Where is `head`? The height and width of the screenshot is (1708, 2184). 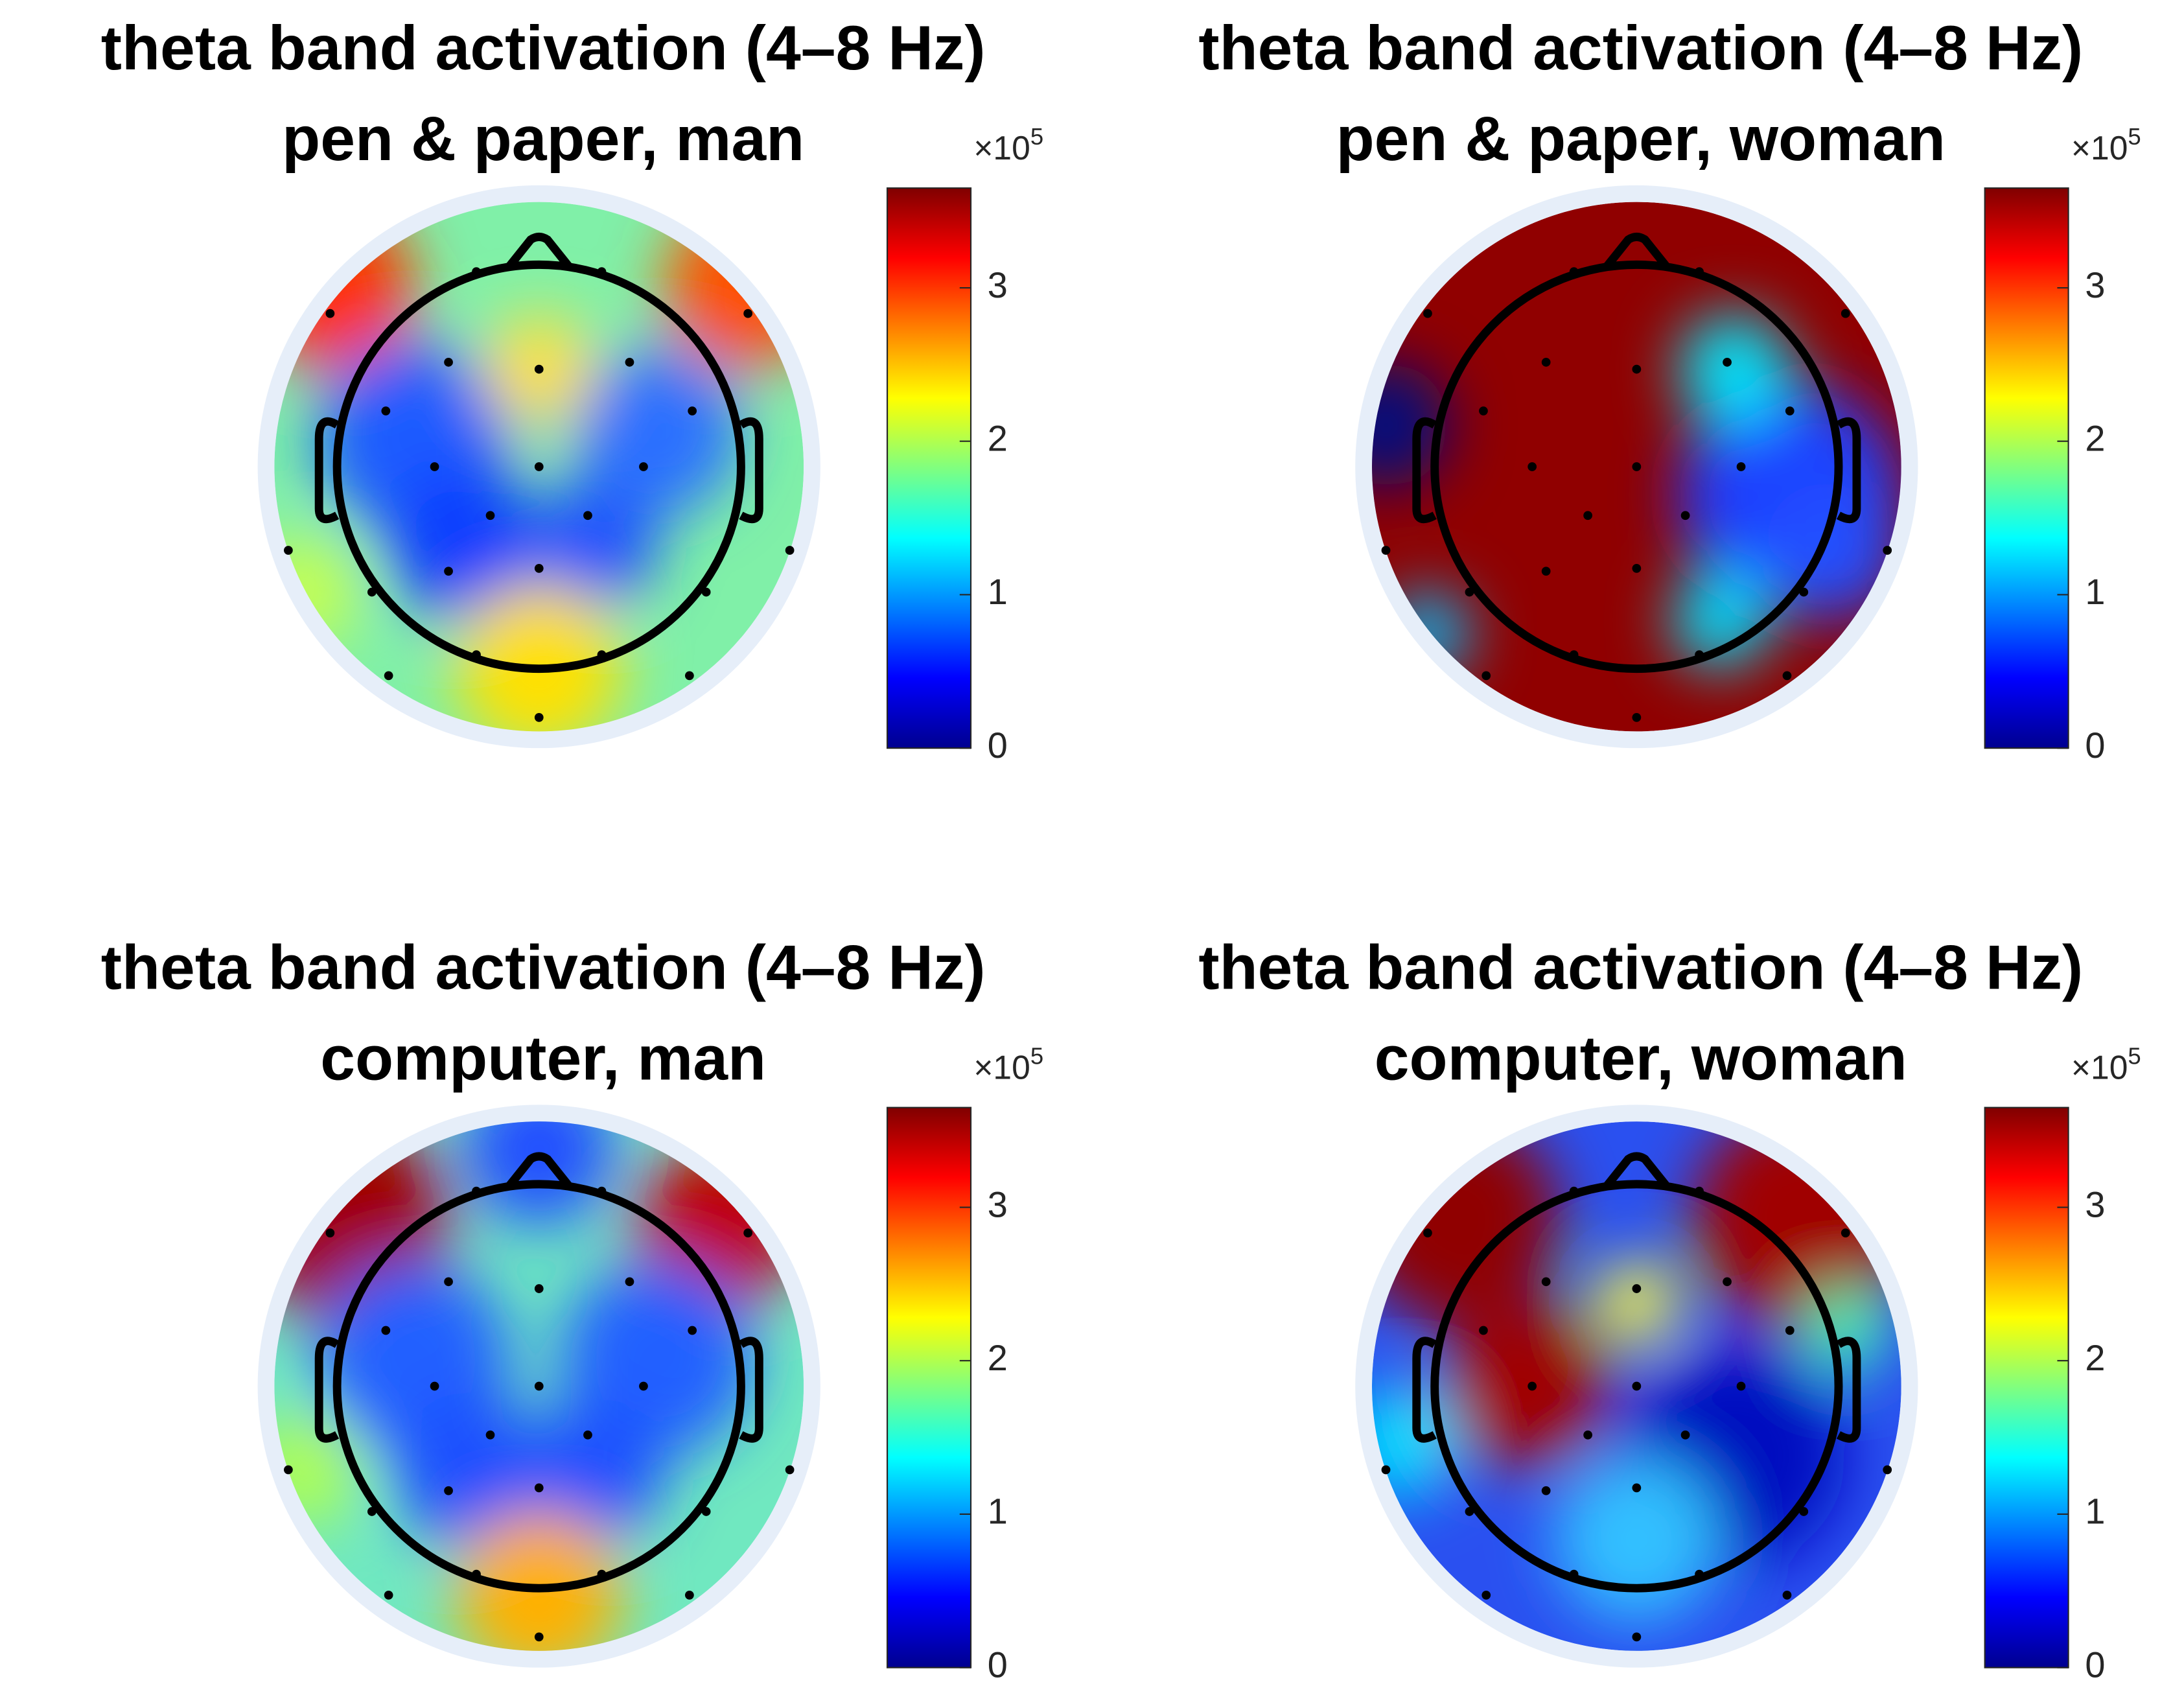
head is located at coordinates (1636, 467).